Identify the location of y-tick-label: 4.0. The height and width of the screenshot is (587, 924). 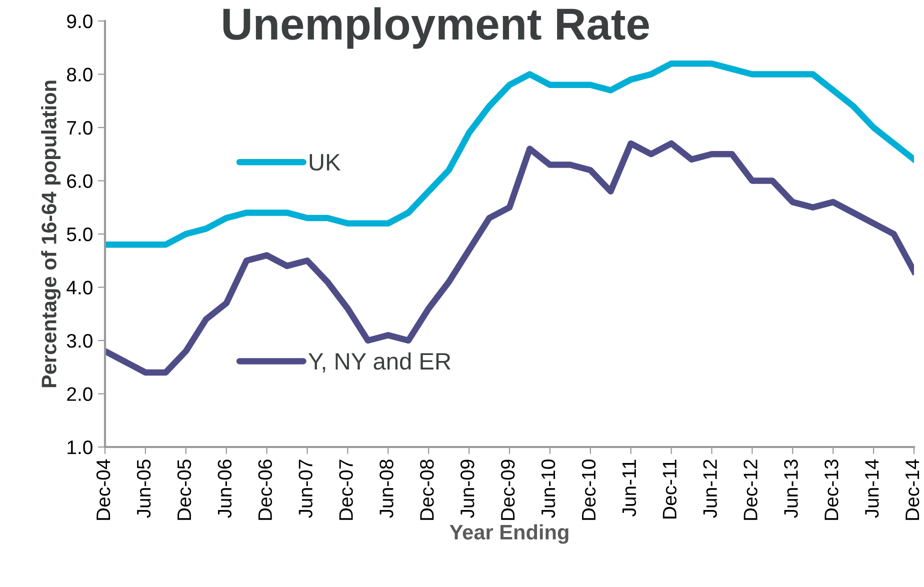
(79, 287).